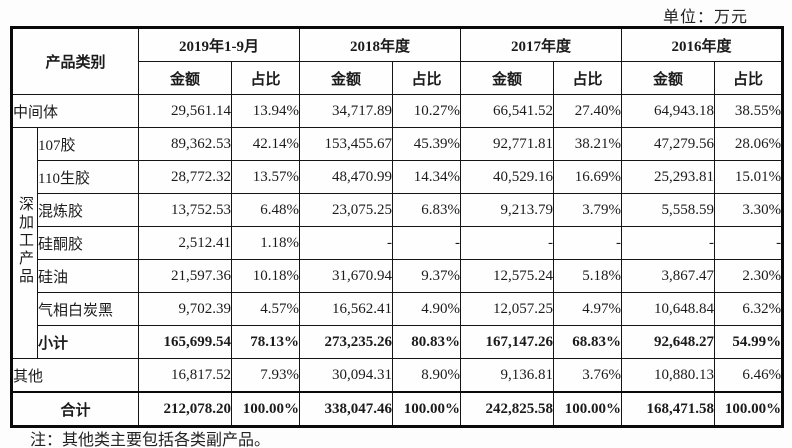  What do you see at coordinates (507, 111) in the screenshot?
I see `amount-cell: 66,541.52` at bounding box center [507, 111].